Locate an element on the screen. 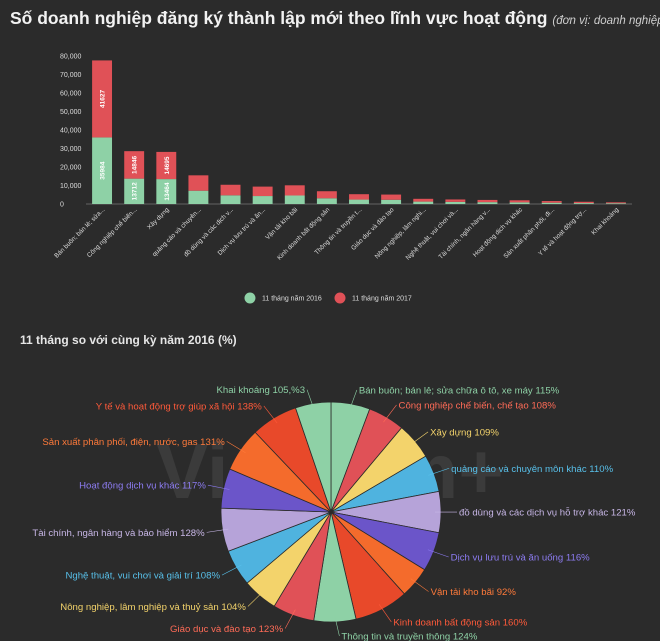 The height and width of the screenshot is (641, 660). y-tick-label: 70,000 is located at coordinates (71, 75).